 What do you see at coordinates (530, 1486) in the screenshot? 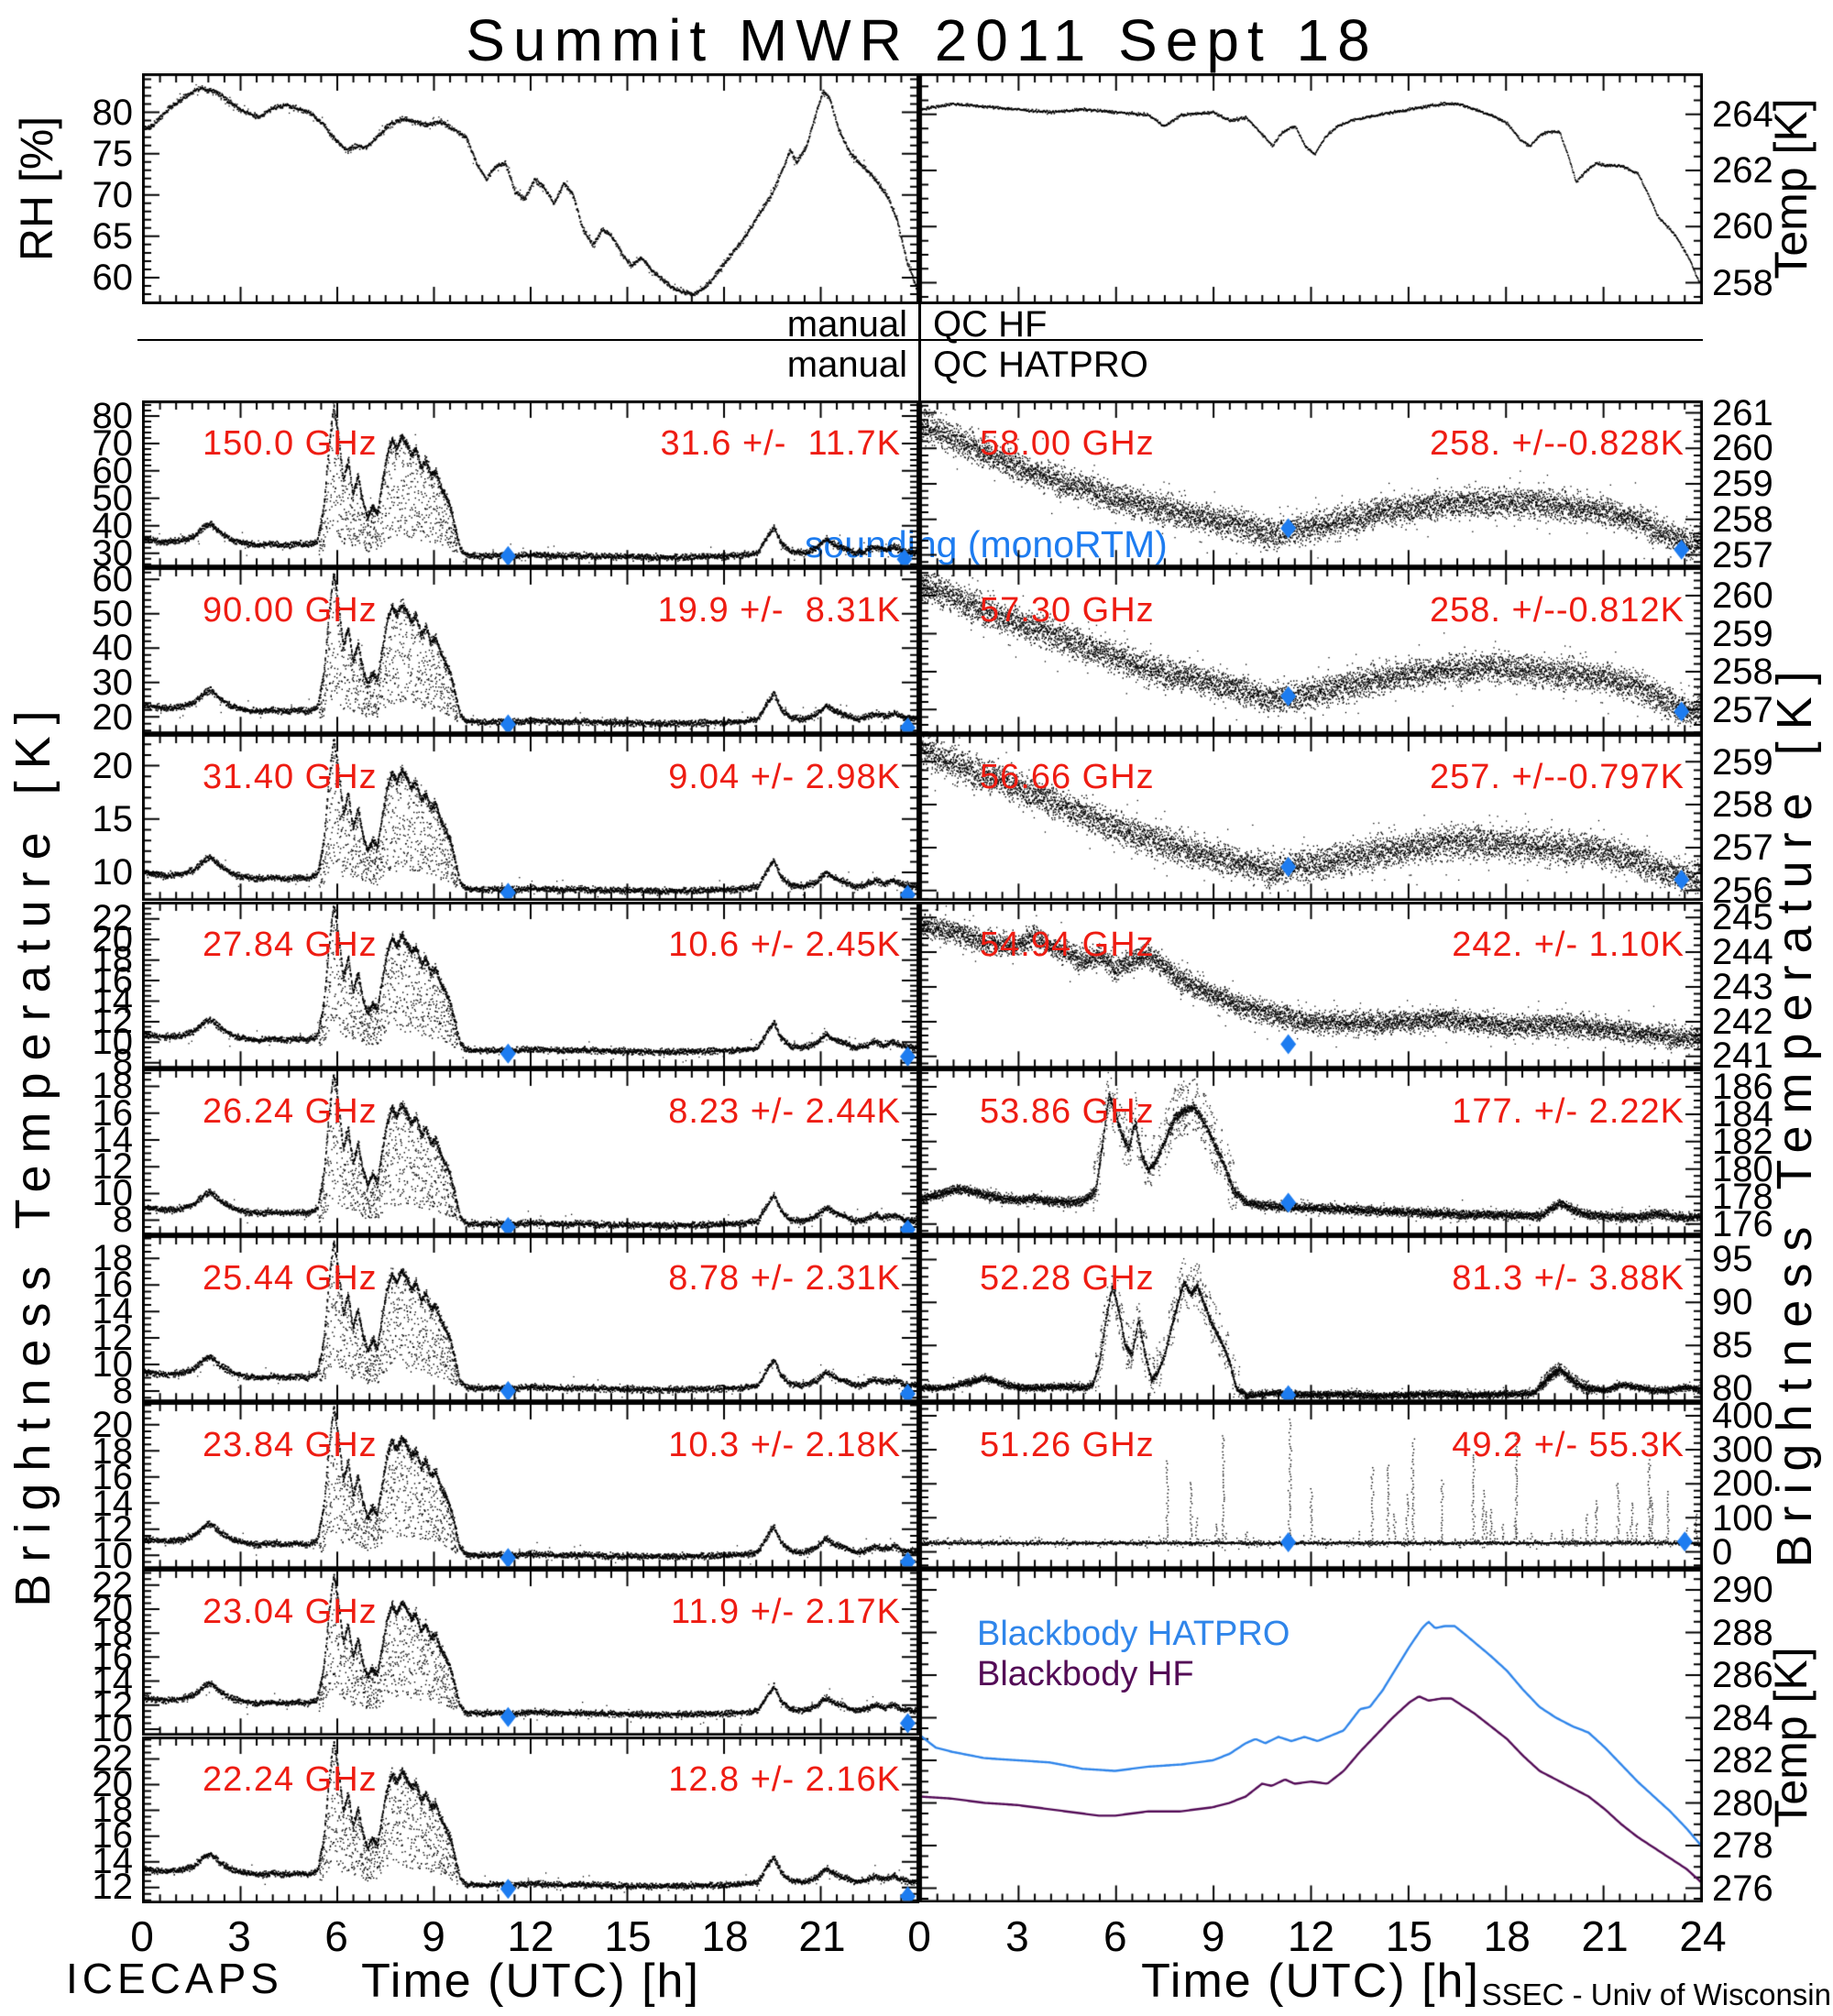
I see `panel-23.84GHz` at bounding box center [530, 1486].